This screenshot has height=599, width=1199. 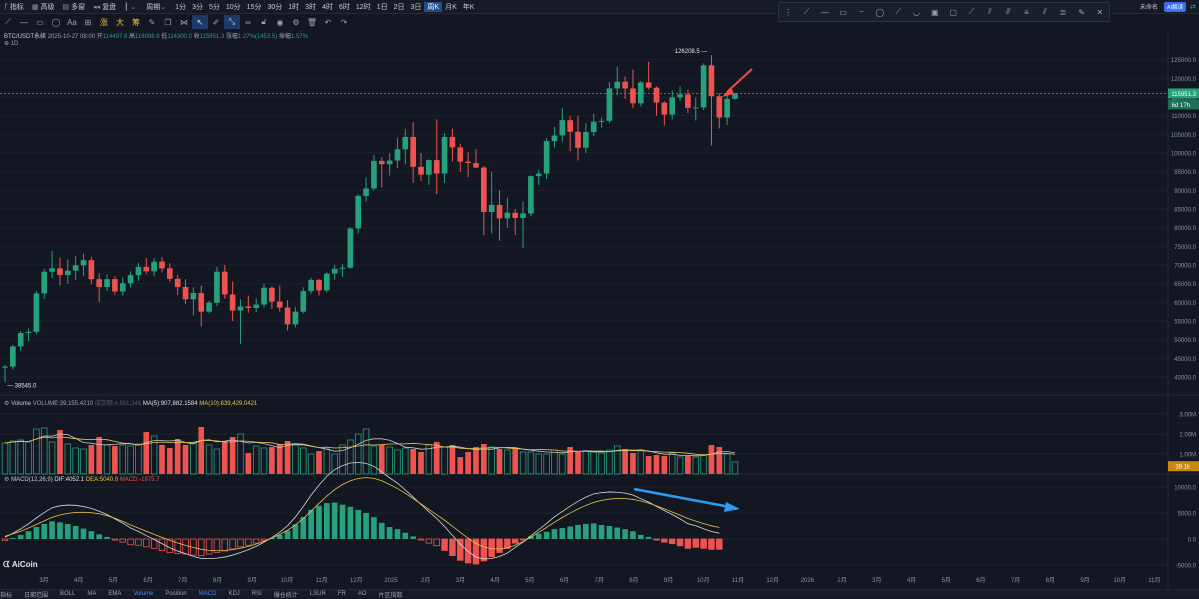 I want to click on cursor-icon: ↖, so click(x=200, y=22).